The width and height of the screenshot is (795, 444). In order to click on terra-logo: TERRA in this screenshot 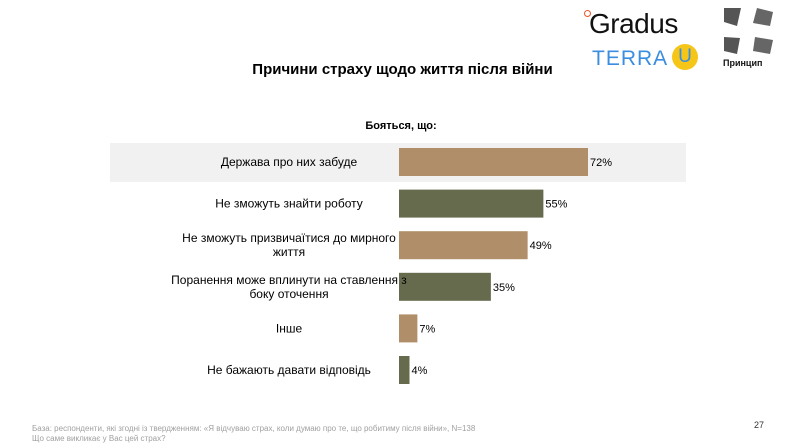, I will do `click(630, 58)`.